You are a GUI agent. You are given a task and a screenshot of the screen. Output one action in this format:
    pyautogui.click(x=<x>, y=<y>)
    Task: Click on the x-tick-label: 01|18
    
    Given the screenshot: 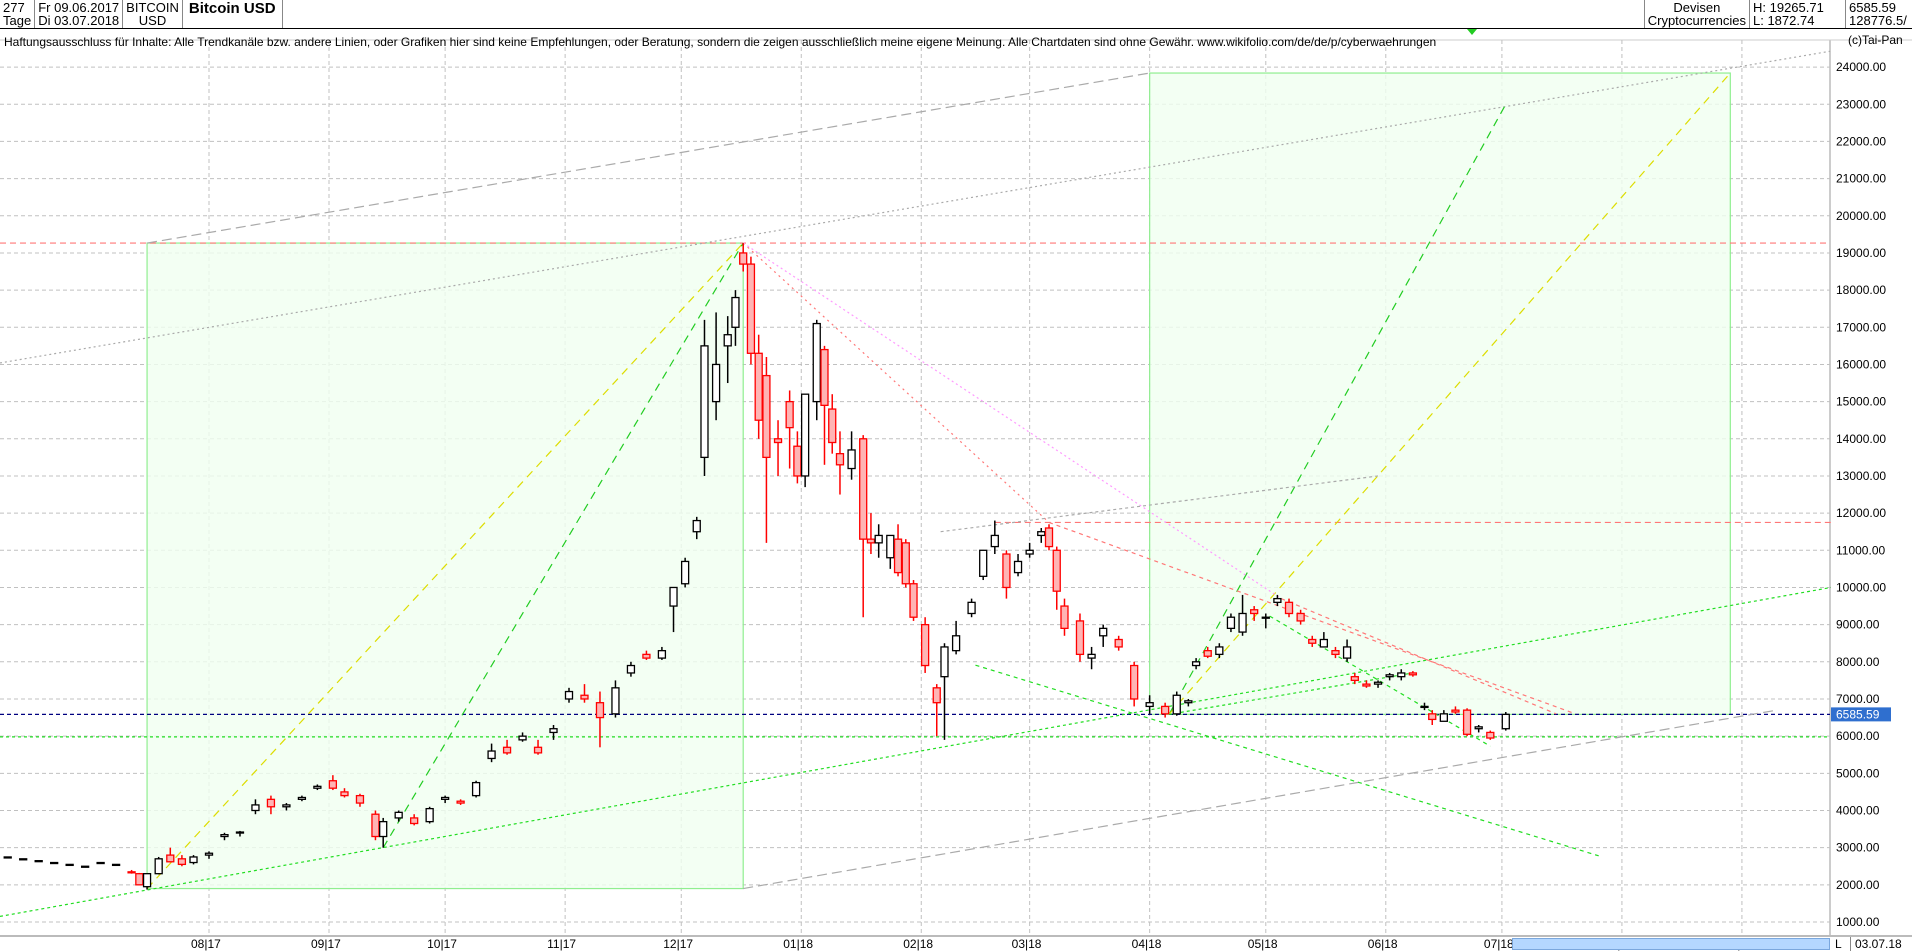 What is the action you would take?
    pyautogui.click(x=798, y=944)
    